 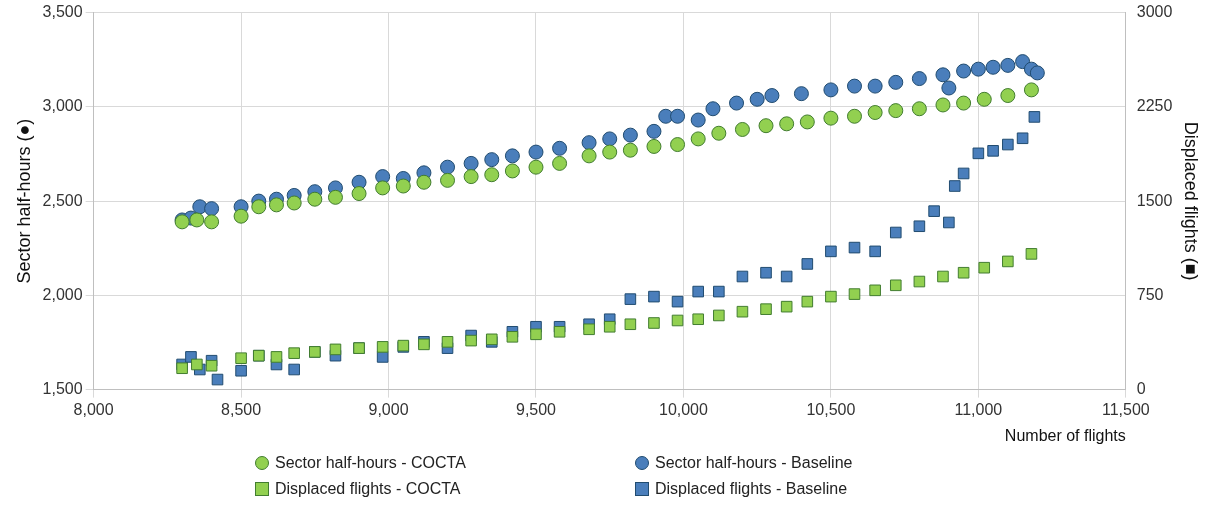 What do you see at coordinates (1150, 294) in the screenshot?
I see `y2-tick-label: 750` at bounding box center [1150, 294].